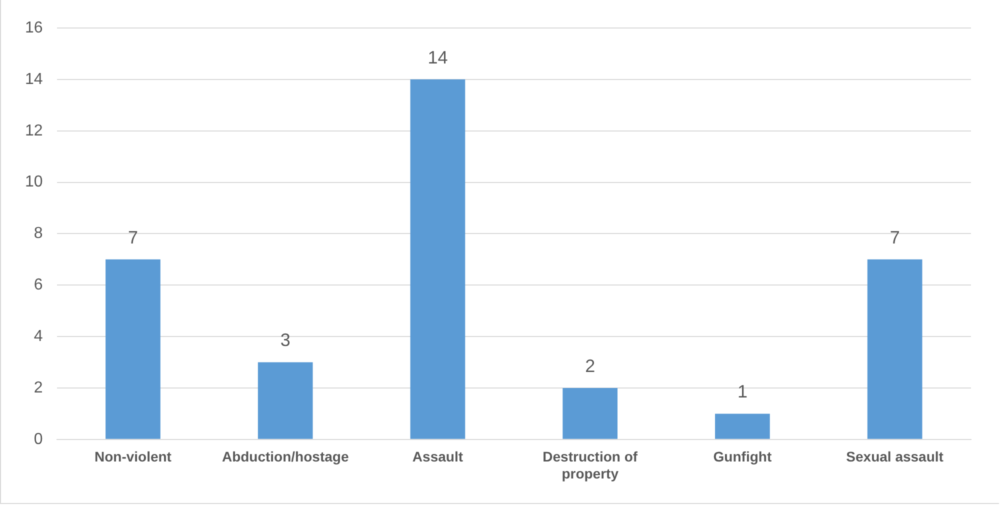 This screenshot has height=505, width=1000. What do you see at coordinates (133, 456) in the screenshot?
I see `x-tick-label: Non-violent` at bounding box center [133, 456].